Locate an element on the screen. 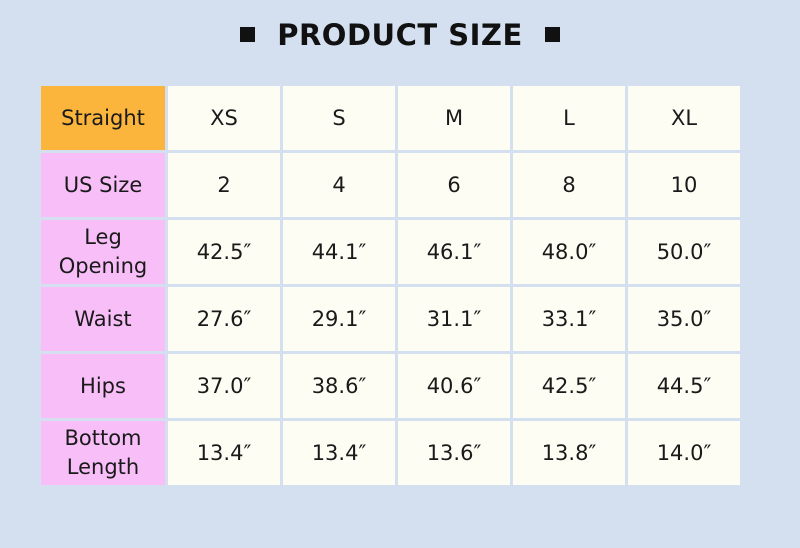 Image resolution: width=800 pixels, height=548 pixels. size-header: XL is located at coordinates (682, 119).